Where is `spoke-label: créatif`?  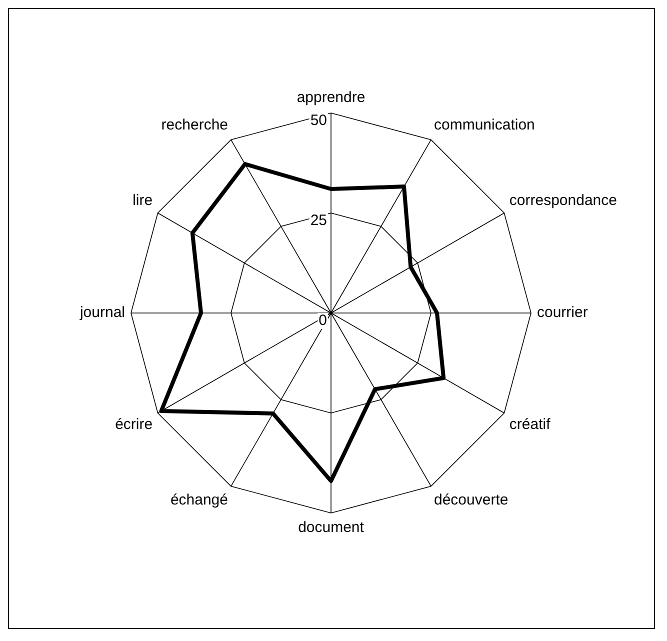
spoke-label: créatif is located at coordinates (530, 425).